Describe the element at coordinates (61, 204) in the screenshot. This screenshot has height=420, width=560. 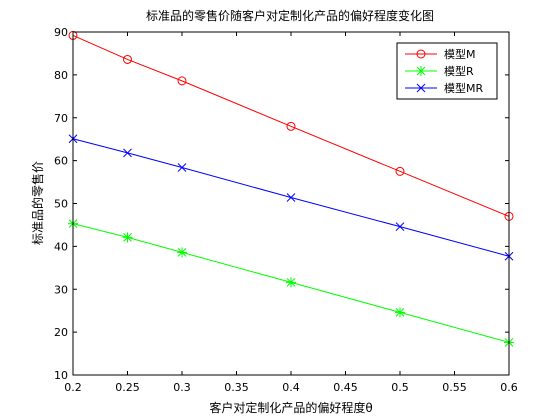
I see `y-tick-label: 50` at that location.